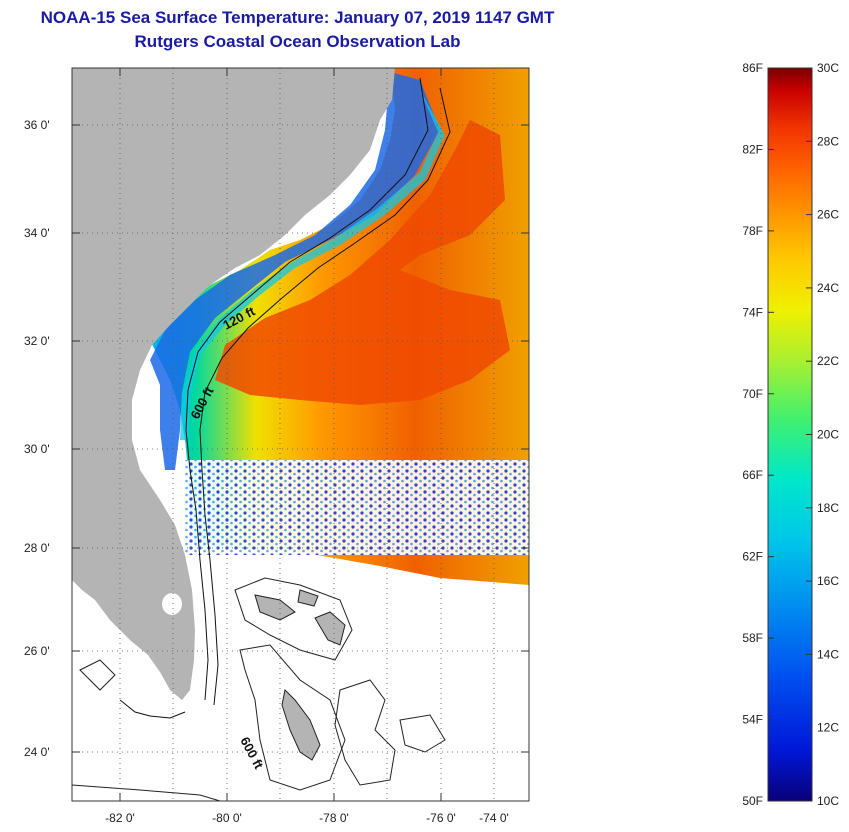 This screenshot has width=849, height=832. What do you see at coordinates (752, 638) in the screenshot?
I see `colorbar-label-f: 58F` at bounding box center [752, 638].